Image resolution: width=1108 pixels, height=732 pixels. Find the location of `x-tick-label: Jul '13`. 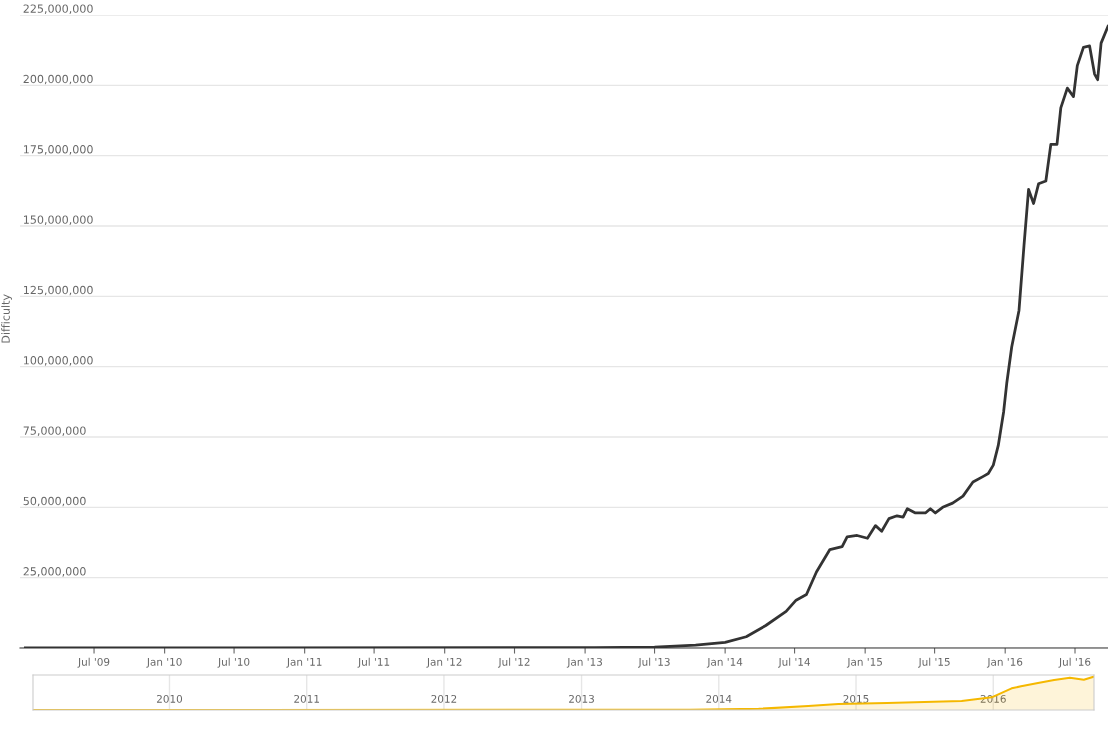

x-tick-label: Jul '13 is located at coordinates (654, 662).